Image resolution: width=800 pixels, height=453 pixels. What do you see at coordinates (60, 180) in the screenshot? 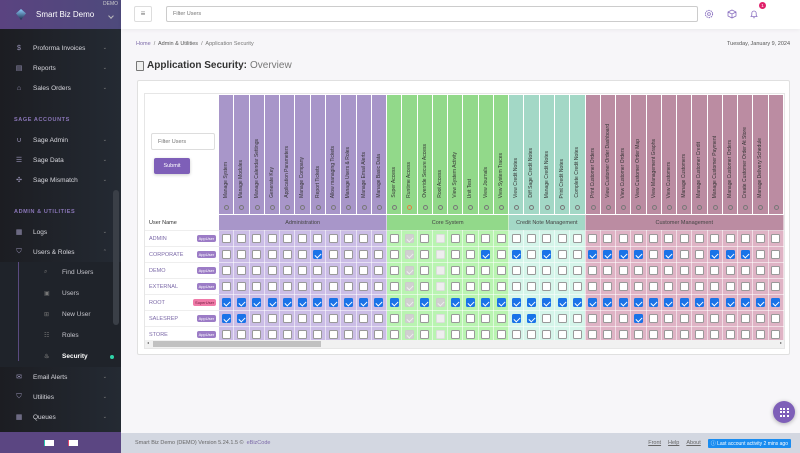
I see `sidebar-item-sage-mismatch: ✣ Sage Mismatch ⌄` at bounding box center [60, 180].